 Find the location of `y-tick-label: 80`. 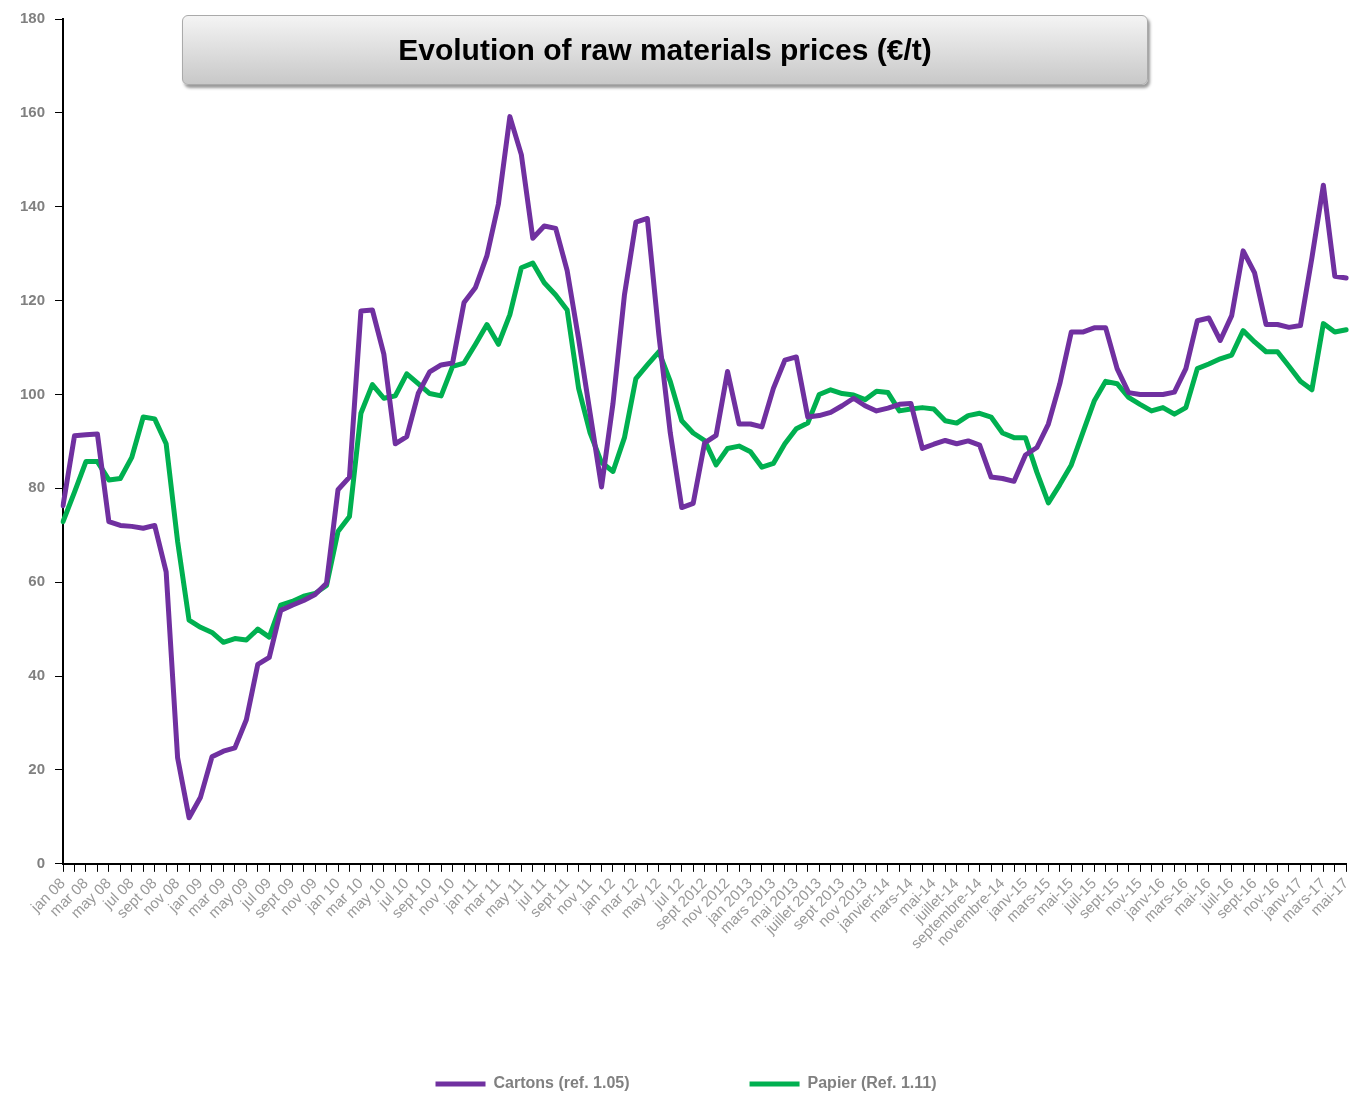

y-tick-label: 80 is located at coordinates (37, 487).